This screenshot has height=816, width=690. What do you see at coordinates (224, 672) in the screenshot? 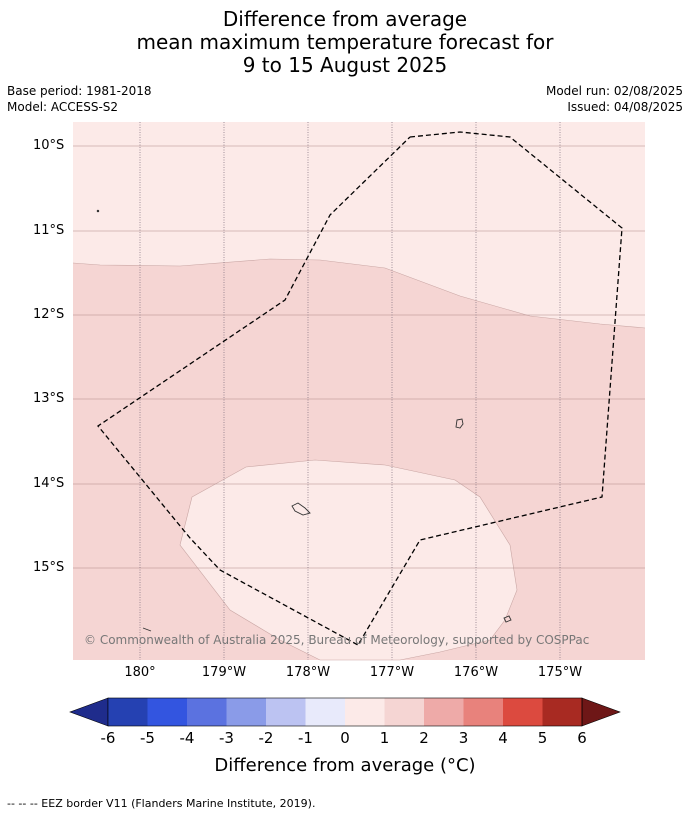
I see `lon-label-179w: 179°W` at bounding box center [224, 672].